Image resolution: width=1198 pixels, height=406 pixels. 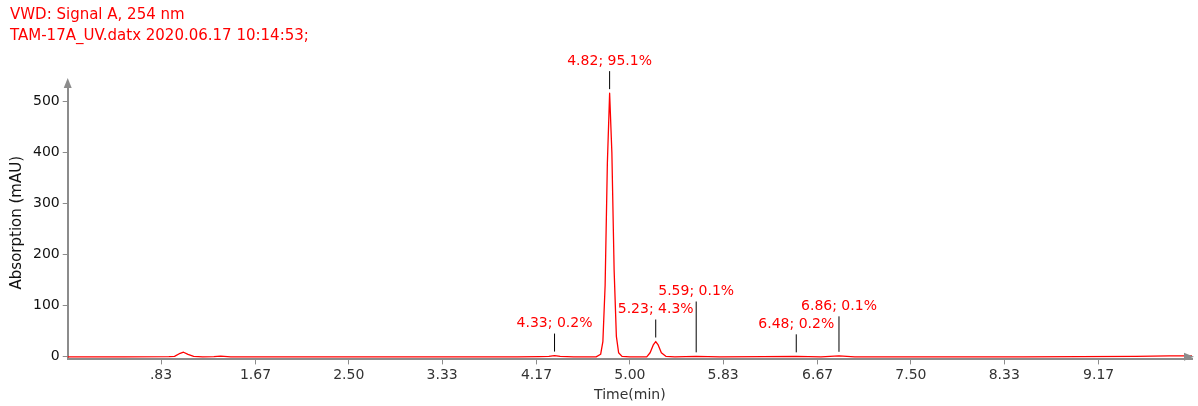 I want to click on y-tick-label: 200, so click(x=46, y=253).